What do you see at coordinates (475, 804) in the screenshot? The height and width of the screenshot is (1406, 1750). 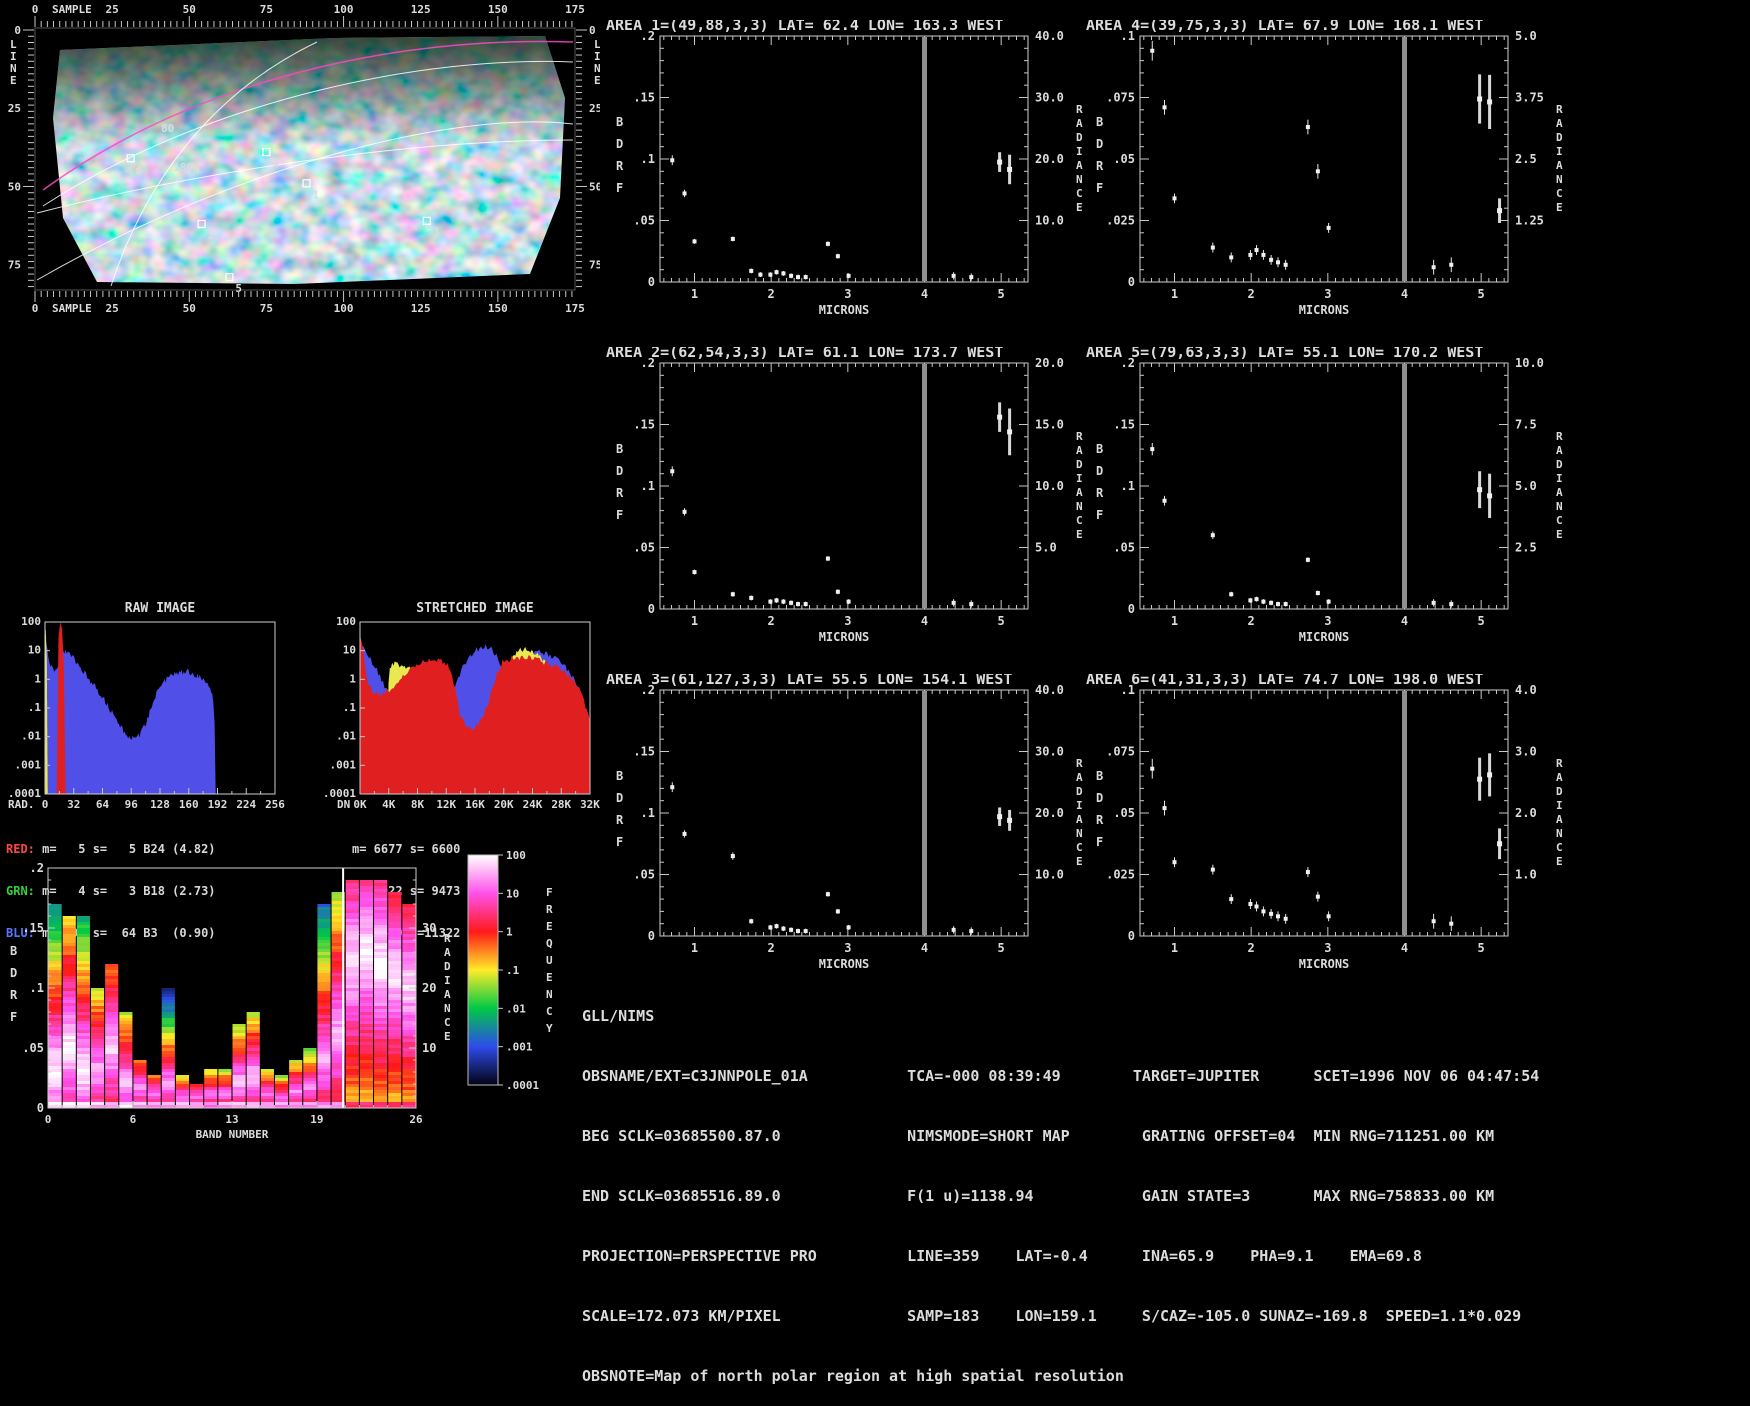 I see `svg-text: 16K` at bounding box center [475, 804].